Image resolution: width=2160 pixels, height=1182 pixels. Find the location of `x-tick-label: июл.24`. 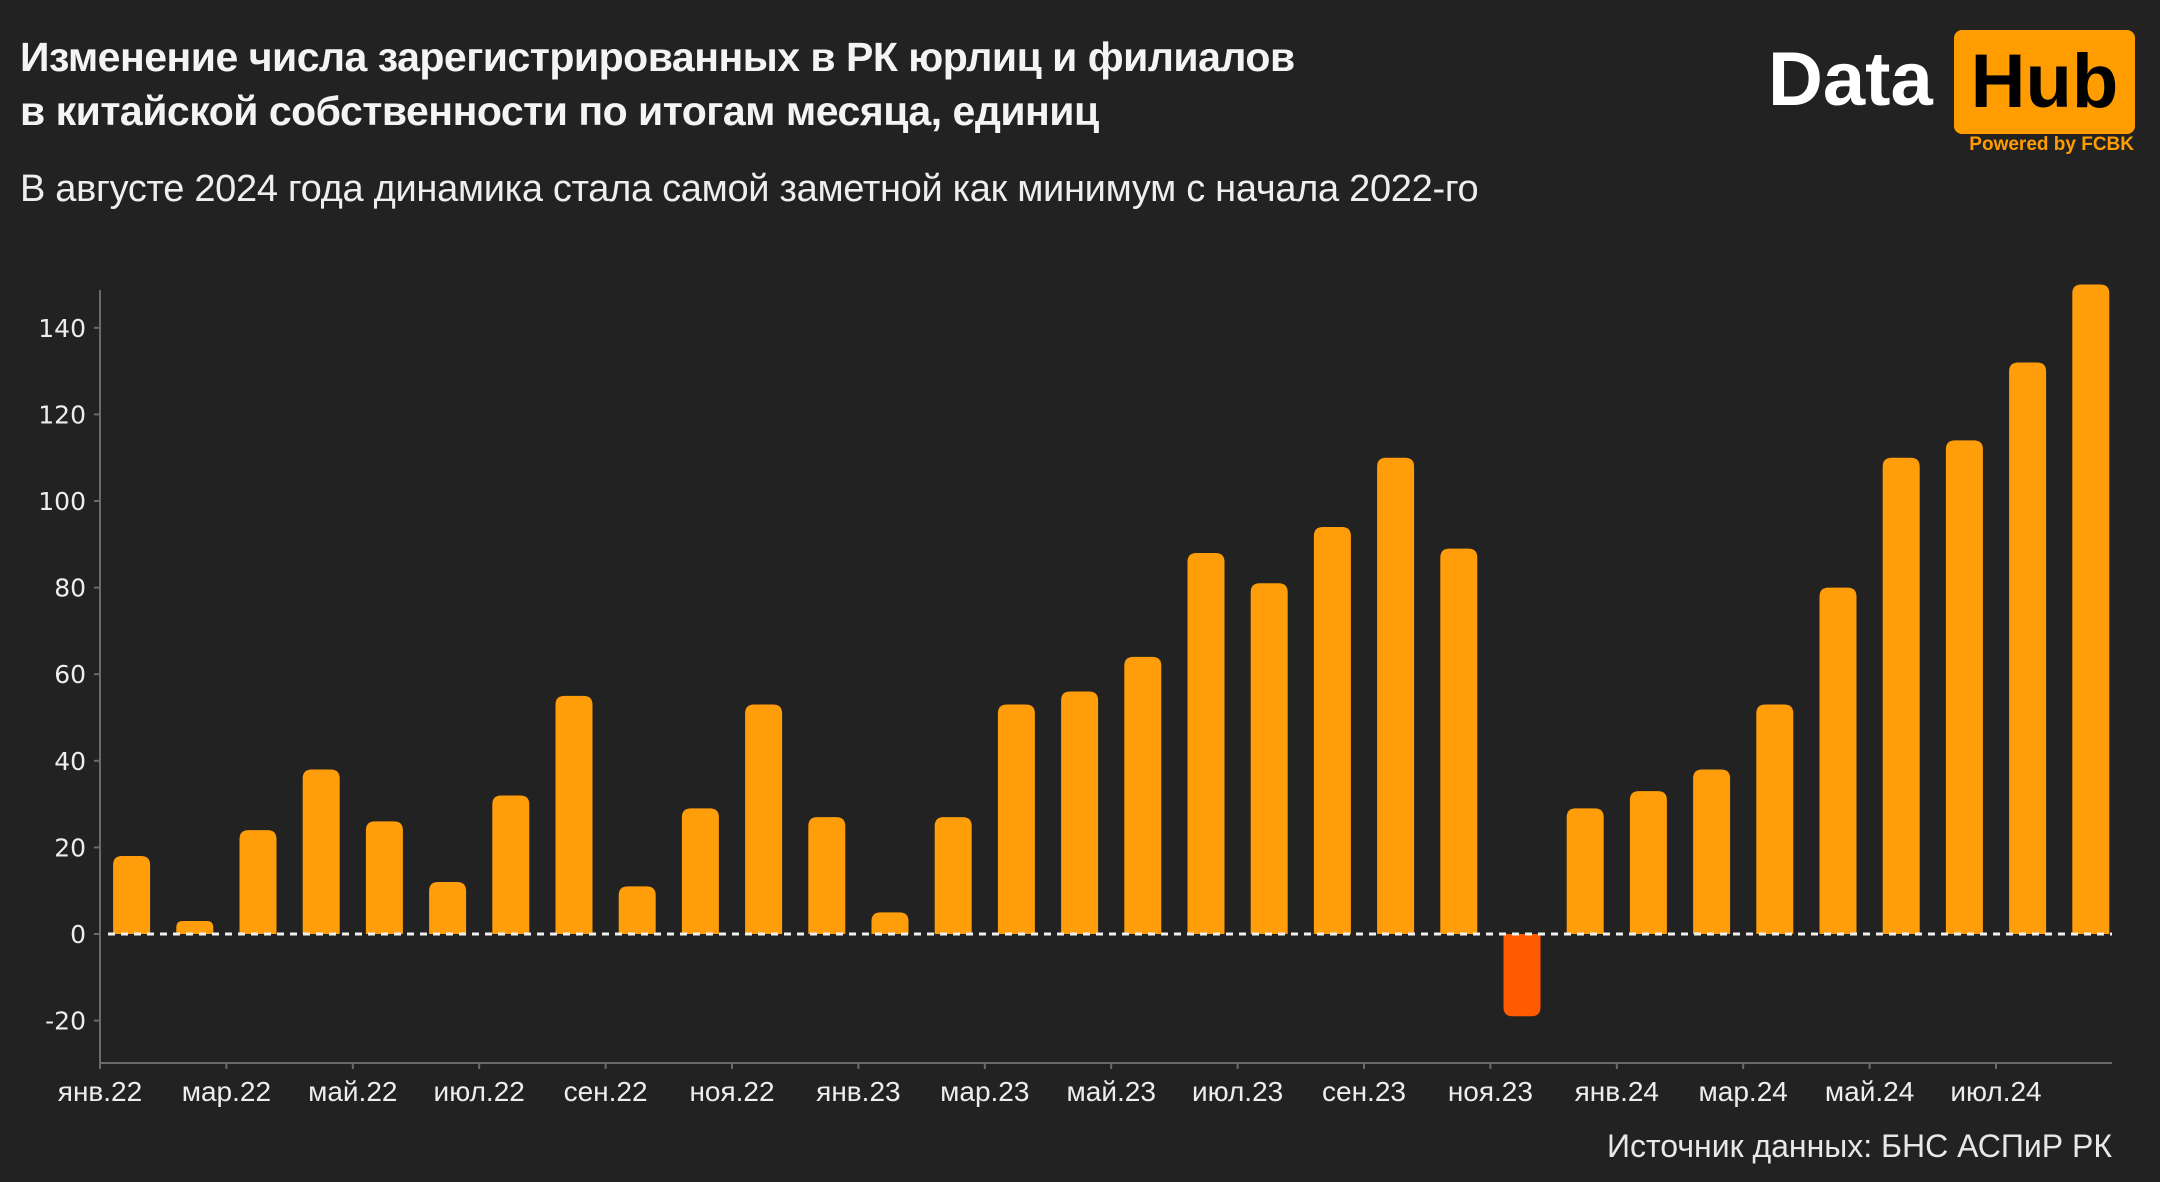

x-tick-label: июл.24 is located at coordinates (1995, 1091).